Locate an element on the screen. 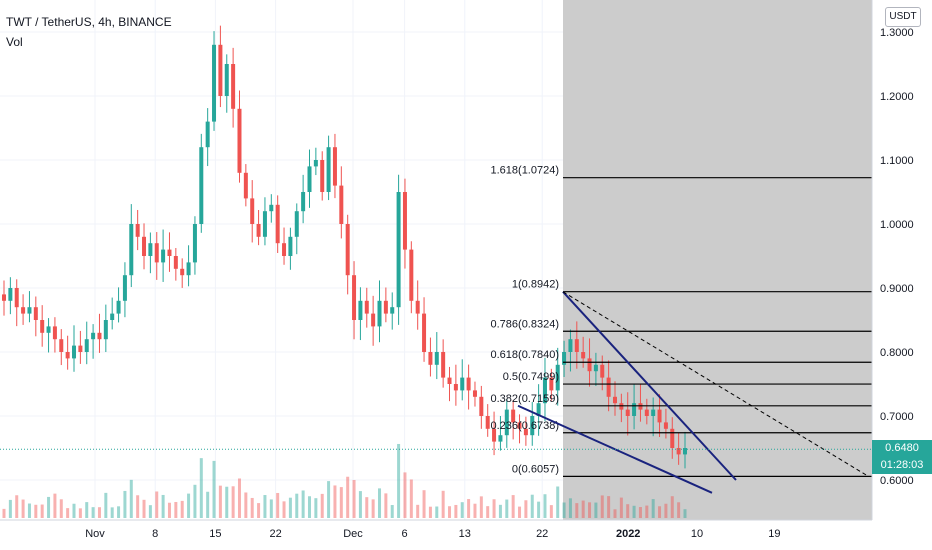  x-tick-label: 8 is located at coordinates (155, 534).